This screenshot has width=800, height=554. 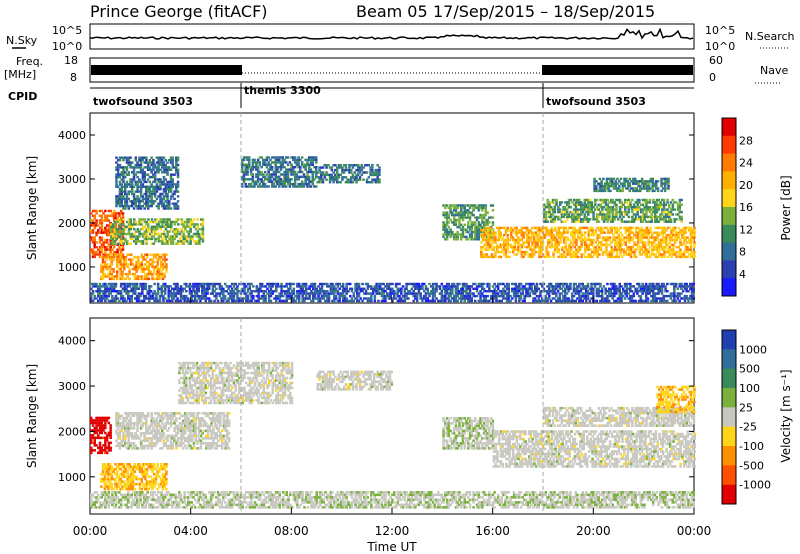 I want to click on date-range: 17/Sep/2015 – 18/Sep/2015, so click(x=544, y=11).